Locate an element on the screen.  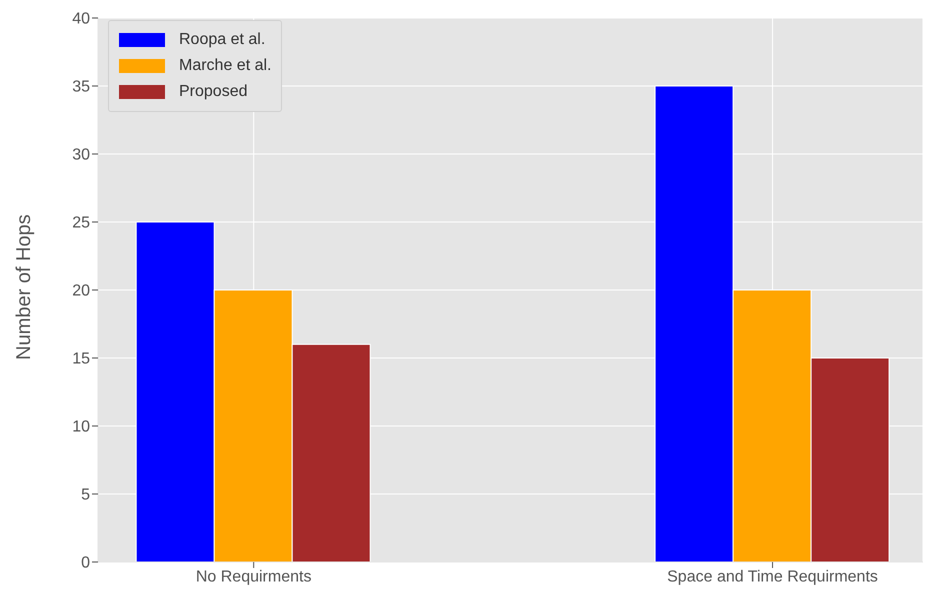
y-tick-label: 40 is located at coordinates (81, 19).